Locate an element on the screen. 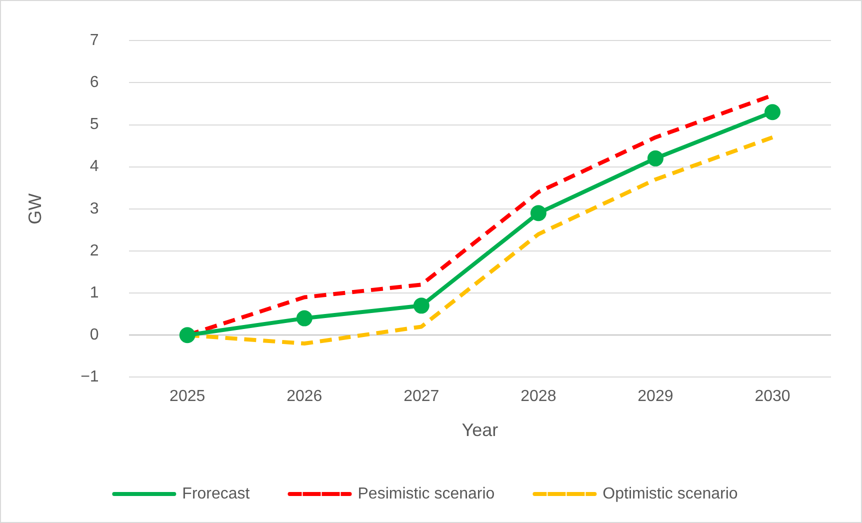 This screenshot has width=862, height=523. y-tick-label: 2 is located at coordinates (94, 251).